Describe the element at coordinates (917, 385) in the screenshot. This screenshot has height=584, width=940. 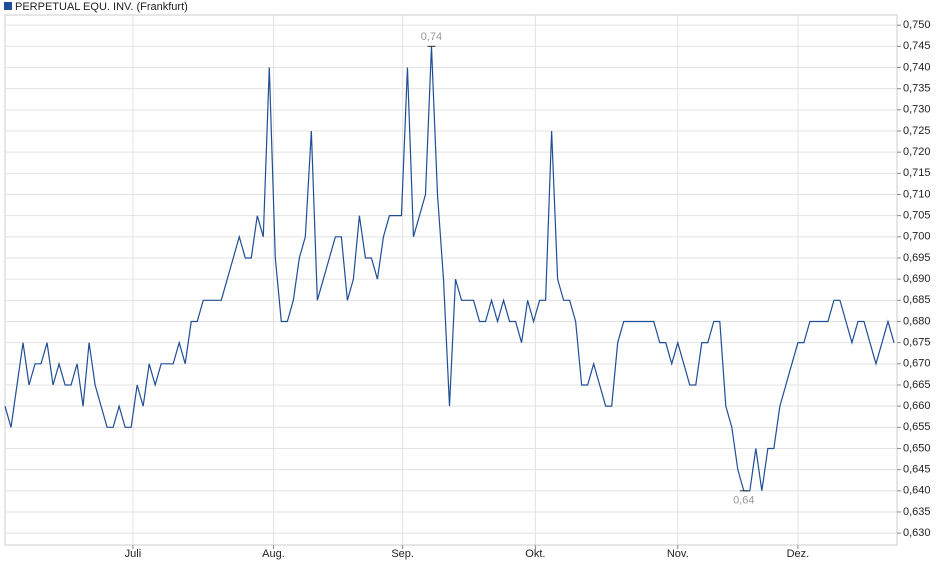
I see `y-tick-label: 0,665` at that location.